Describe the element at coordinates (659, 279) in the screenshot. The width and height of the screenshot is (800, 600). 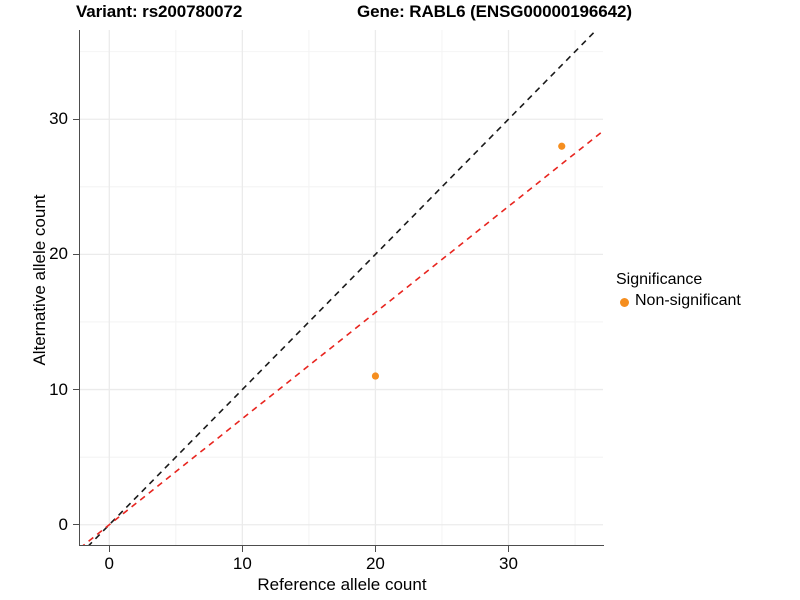
I see `legend-title: Significance` at that location.